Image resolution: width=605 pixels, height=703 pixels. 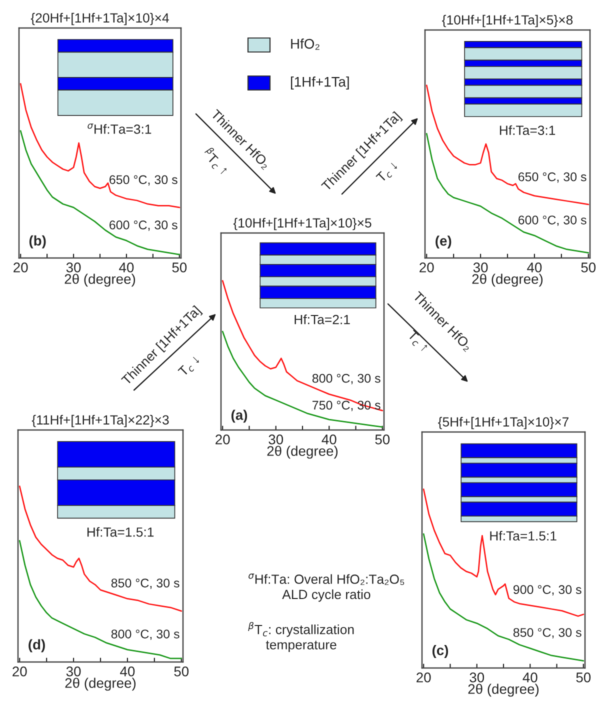 I want to click on annotation: (c), so click(x=440, y=651).